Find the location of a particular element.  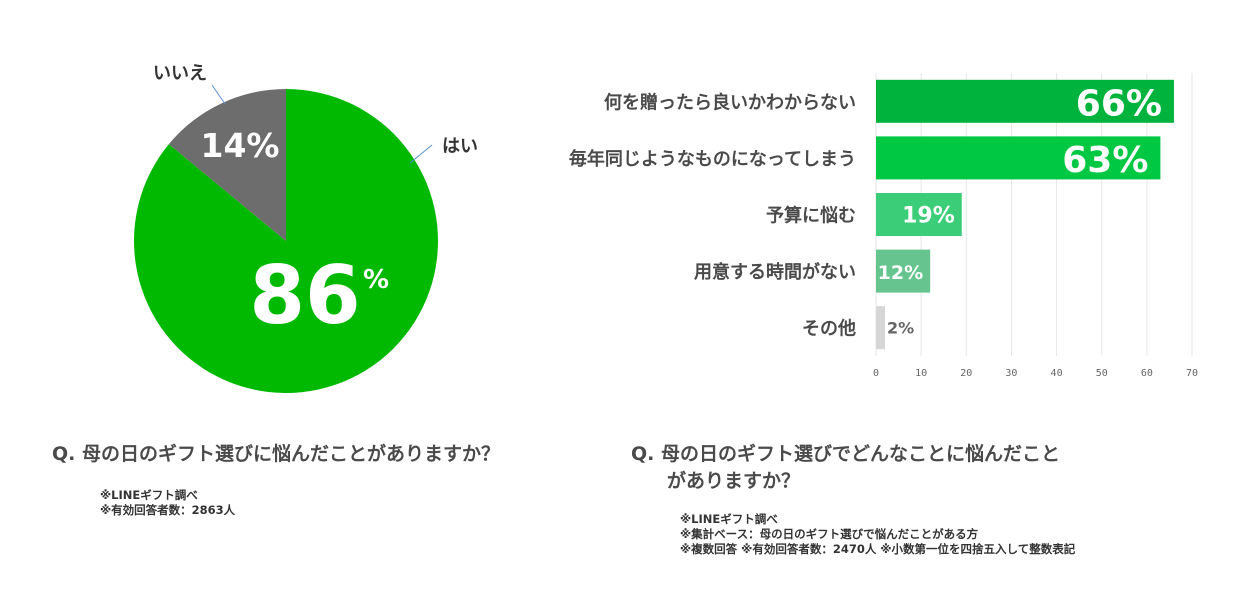

bar-value-label-0: 66% is located at coordinates (1119, 103).